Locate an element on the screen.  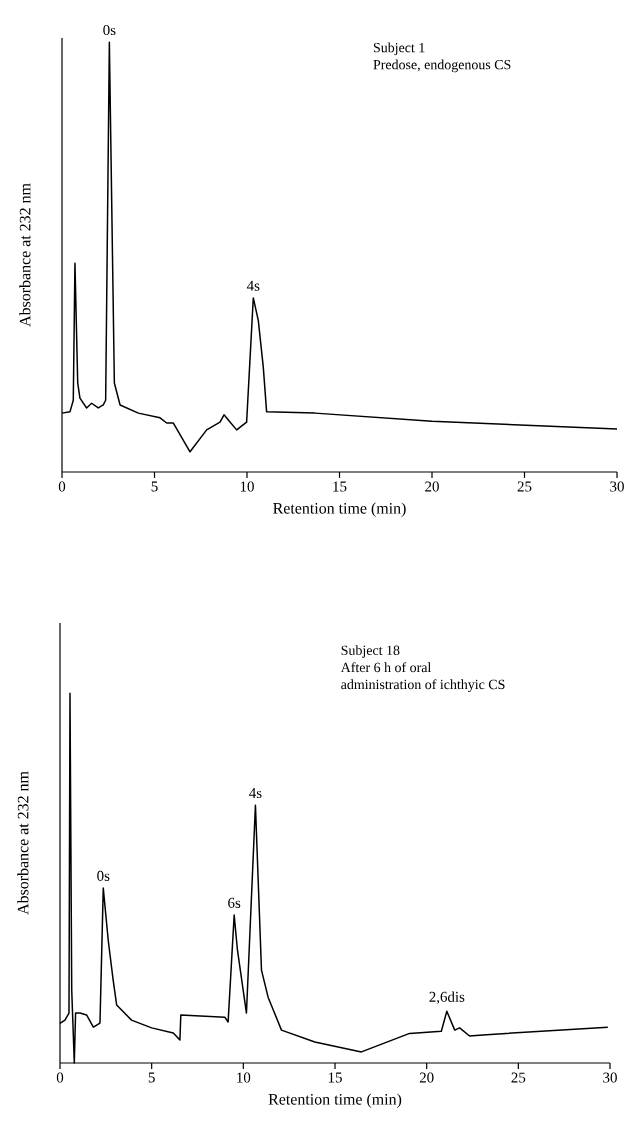
text: administration of ichthyic CS is located at coordinates (423, 686).